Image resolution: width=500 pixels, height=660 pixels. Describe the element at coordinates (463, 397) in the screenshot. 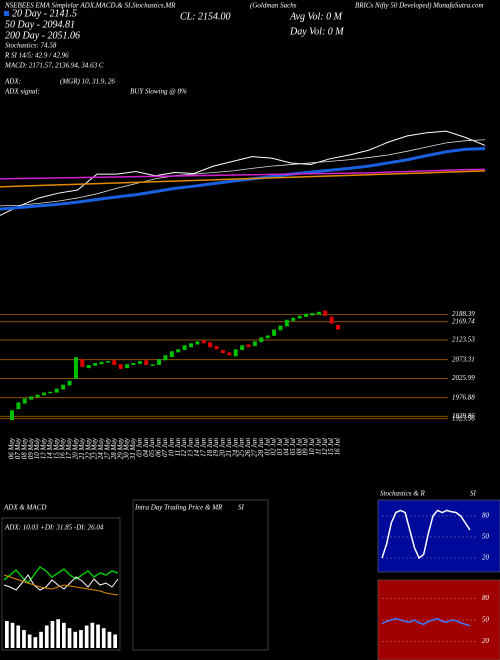

I see `y-tick-label: 1976.88` at that location.